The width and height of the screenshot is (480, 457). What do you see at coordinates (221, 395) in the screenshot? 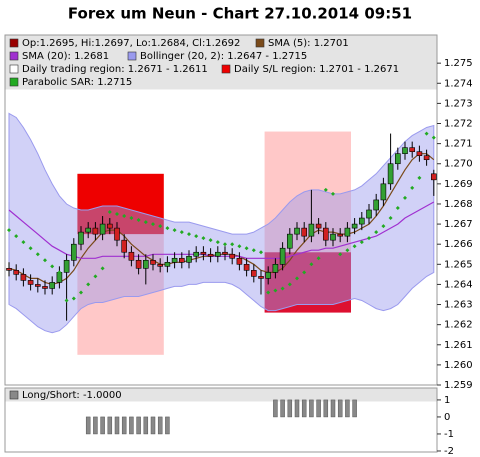
I see `legend-box` at bounding box center [221, 395].